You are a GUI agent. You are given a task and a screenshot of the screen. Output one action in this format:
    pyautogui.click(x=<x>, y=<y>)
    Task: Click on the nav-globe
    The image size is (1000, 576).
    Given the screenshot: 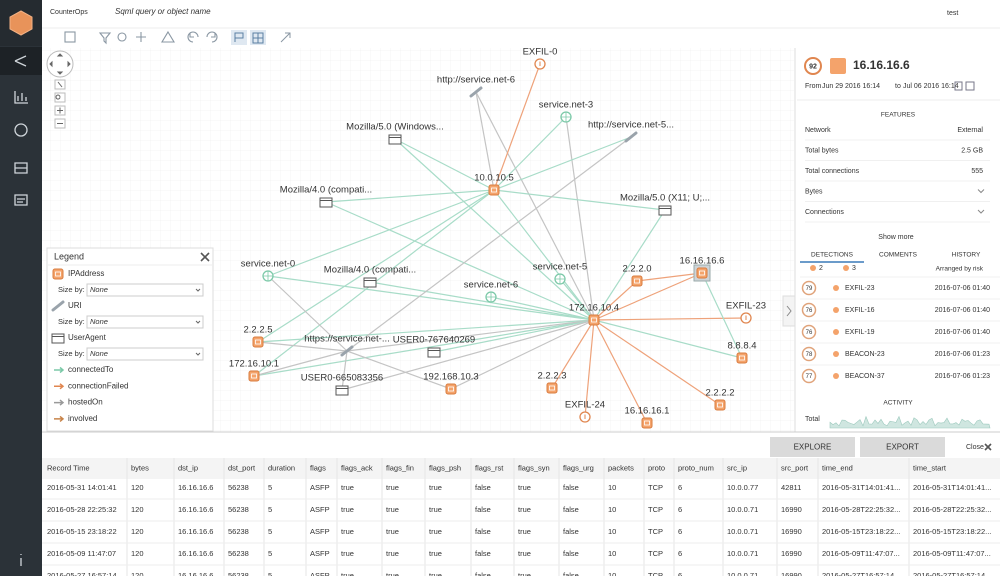 What is the action you would take?
    pyautogui.click(x=21, y=130)
    